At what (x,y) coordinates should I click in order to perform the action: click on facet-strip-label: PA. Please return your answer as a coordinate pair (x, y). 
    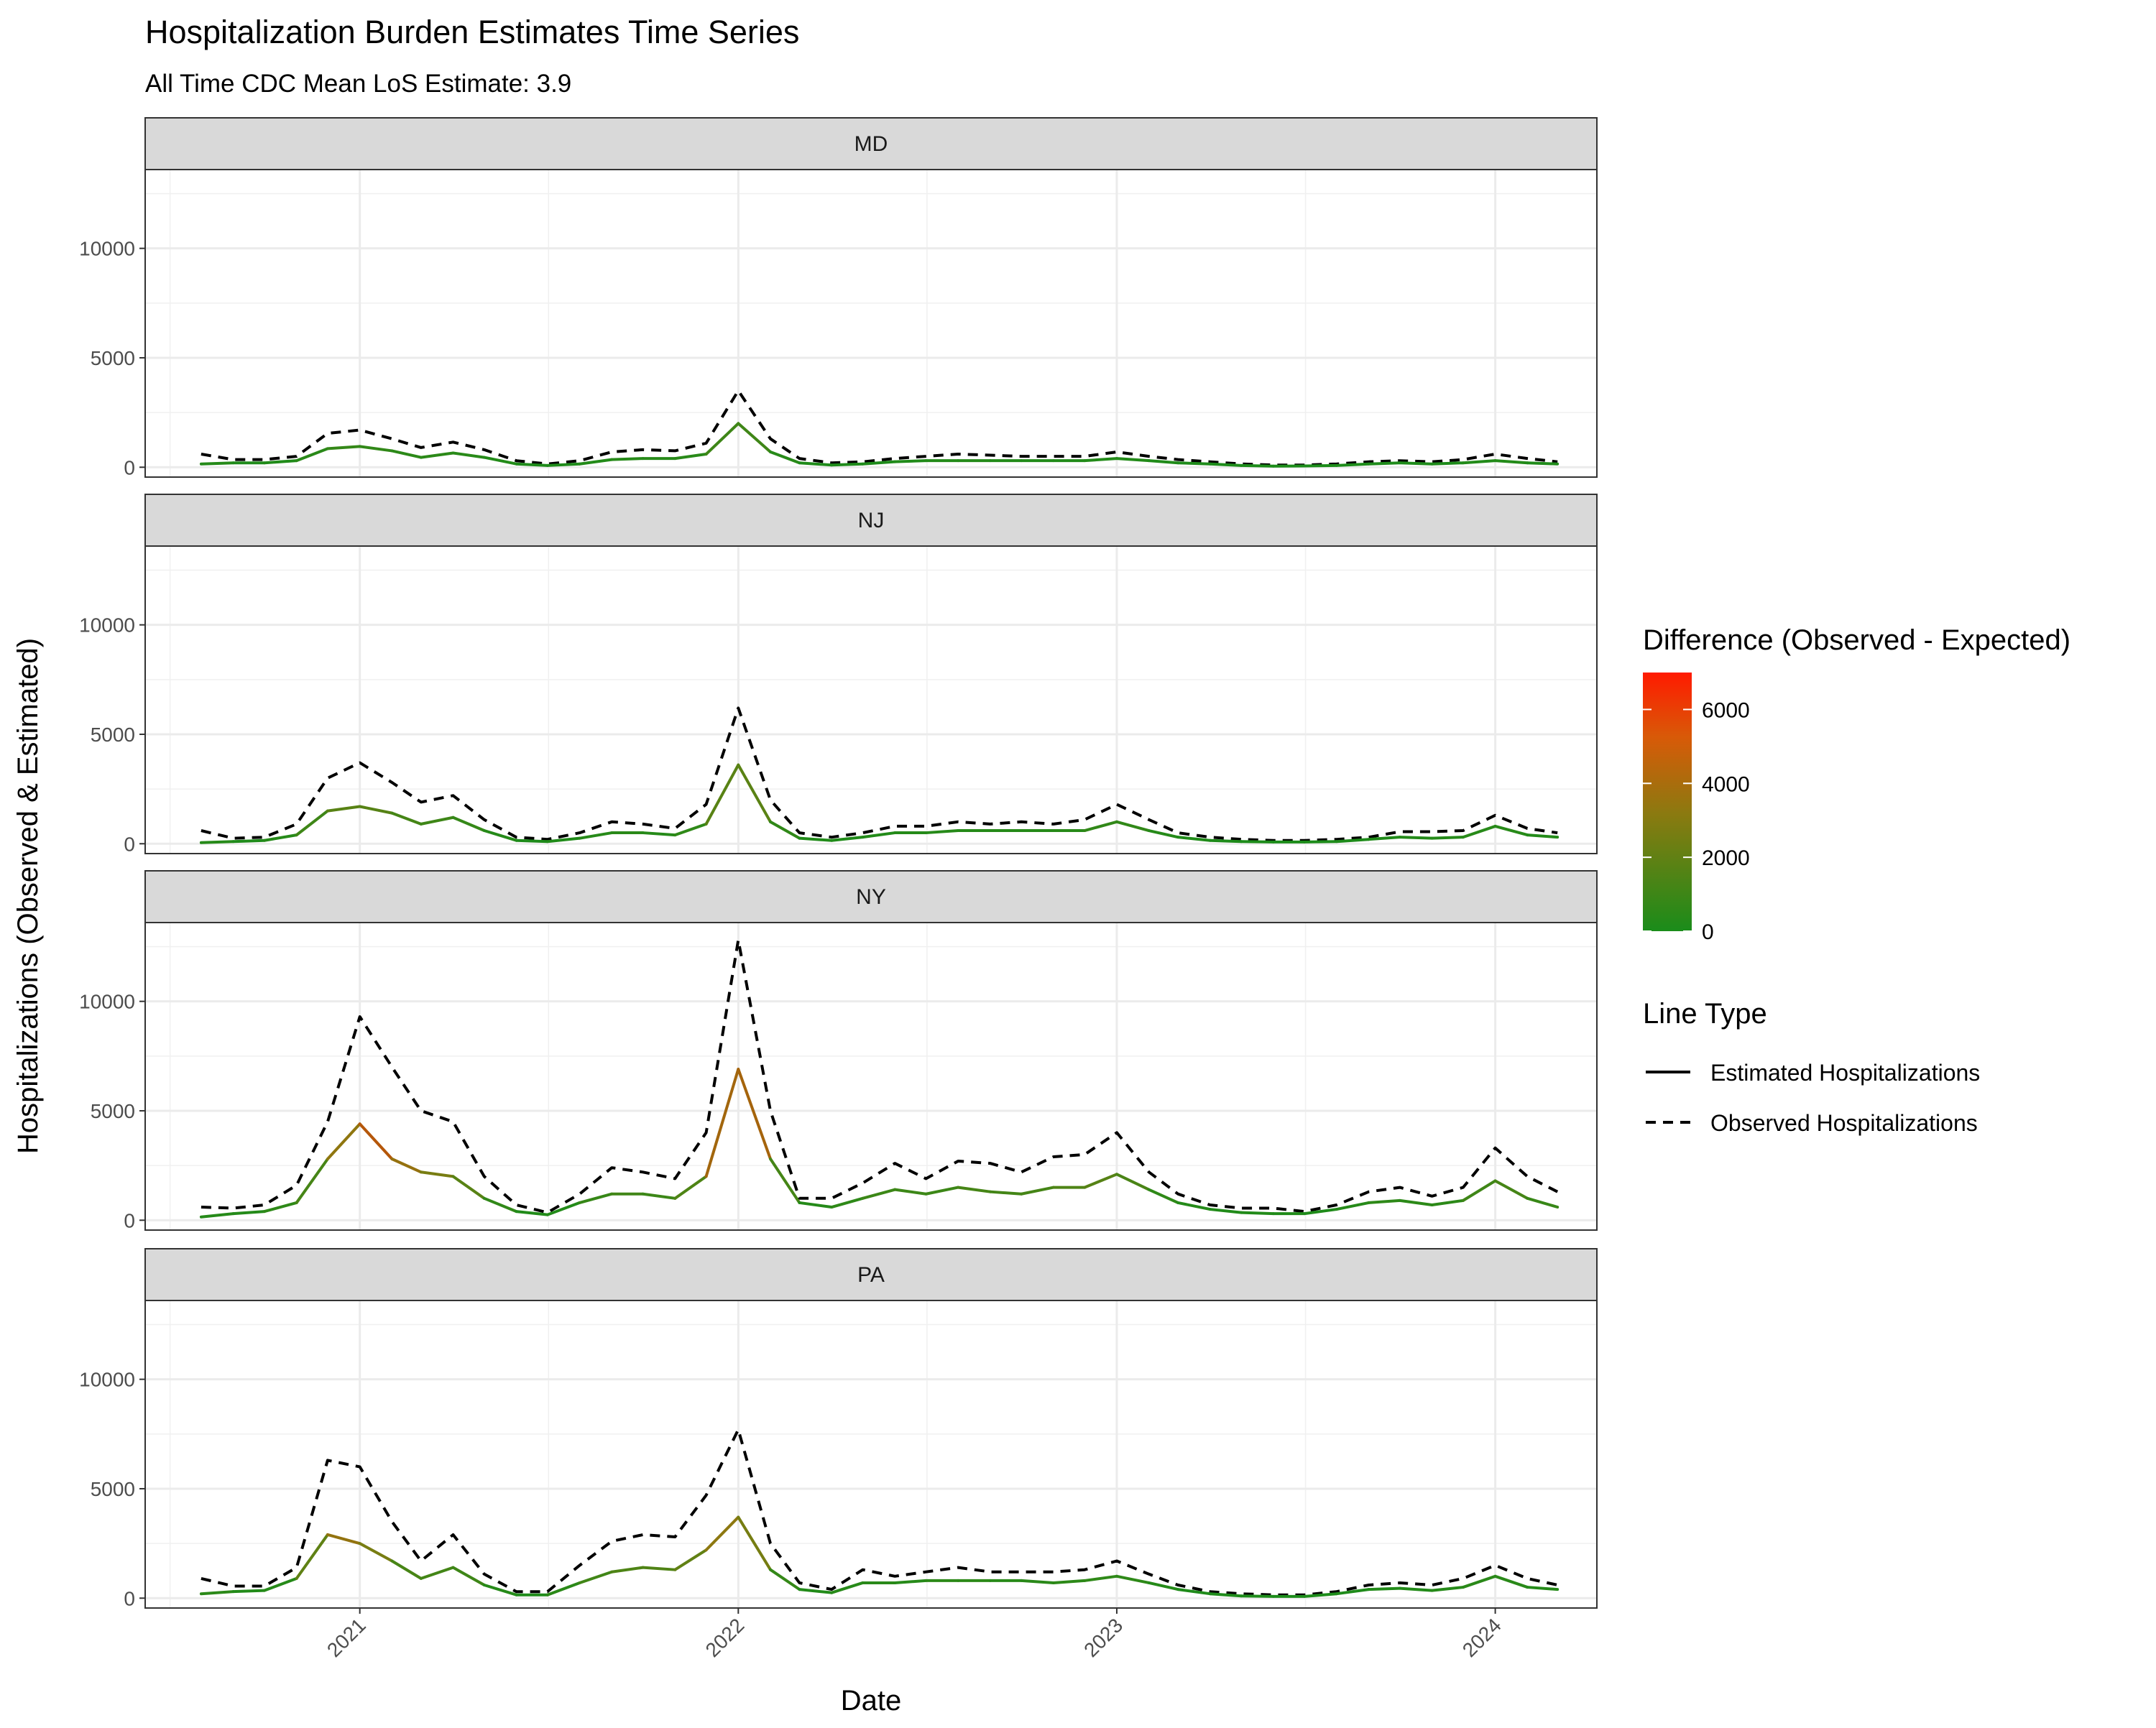
    Looking at the image, I should click on (871, 1275).